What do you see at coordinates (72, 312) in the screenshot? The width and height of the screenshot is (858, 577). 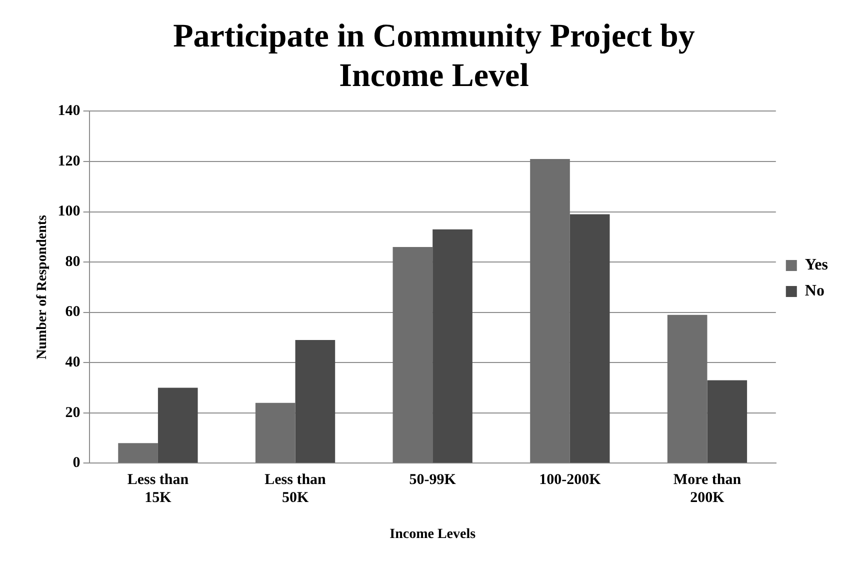 I see `y-tick-label: 60` at bounding box center [72, 312].